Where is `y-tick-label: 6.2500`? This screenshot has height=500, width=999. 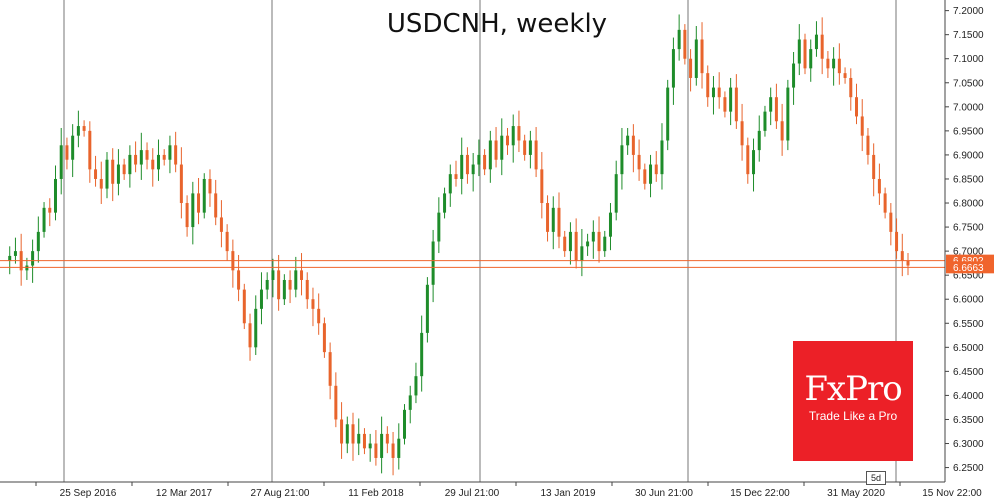 y-tick-label: 6.2500 is located at coordinates (968, 468).